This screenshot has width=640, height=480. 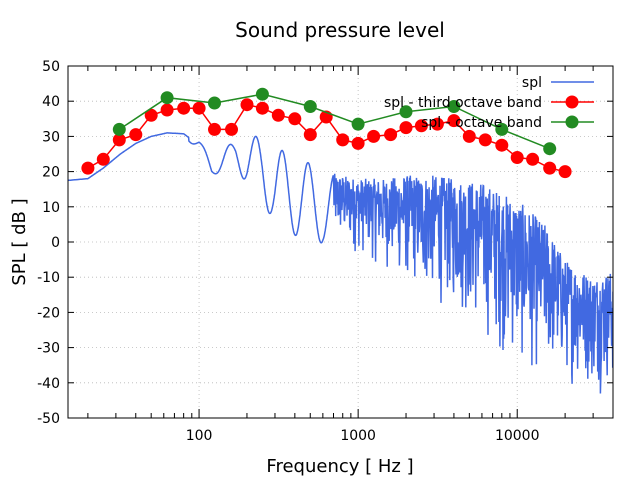 What do you see at coordinates (334, 121) in the screenshot?
I see `octave-line` at bounding box center [334, 121].